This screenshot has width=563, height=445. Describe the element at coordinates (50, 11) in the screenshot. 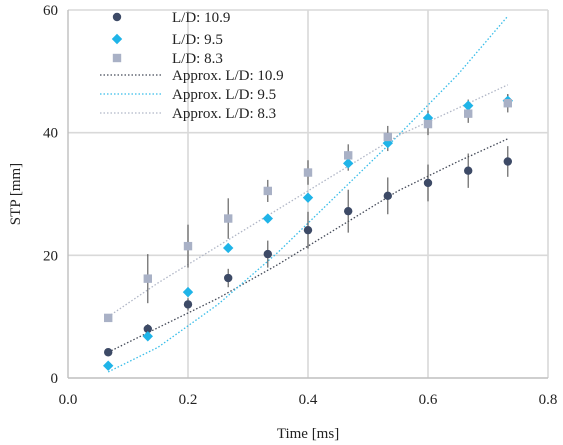

I see `y-tick-label: 60` at that location.